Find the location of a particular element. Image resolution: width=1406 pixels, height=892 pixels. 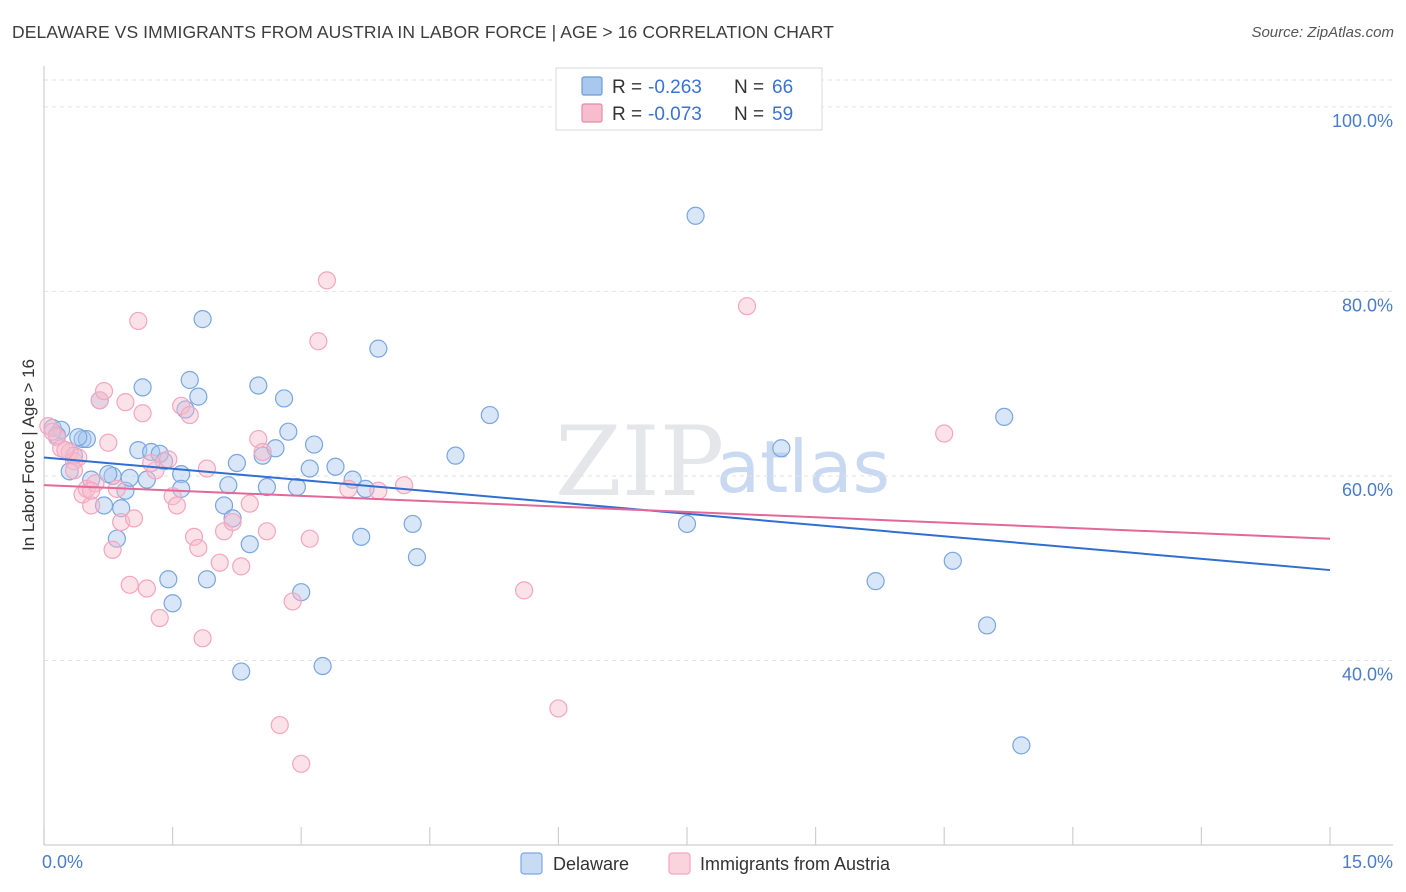

trend-lines is located at coordinates (687, 514).